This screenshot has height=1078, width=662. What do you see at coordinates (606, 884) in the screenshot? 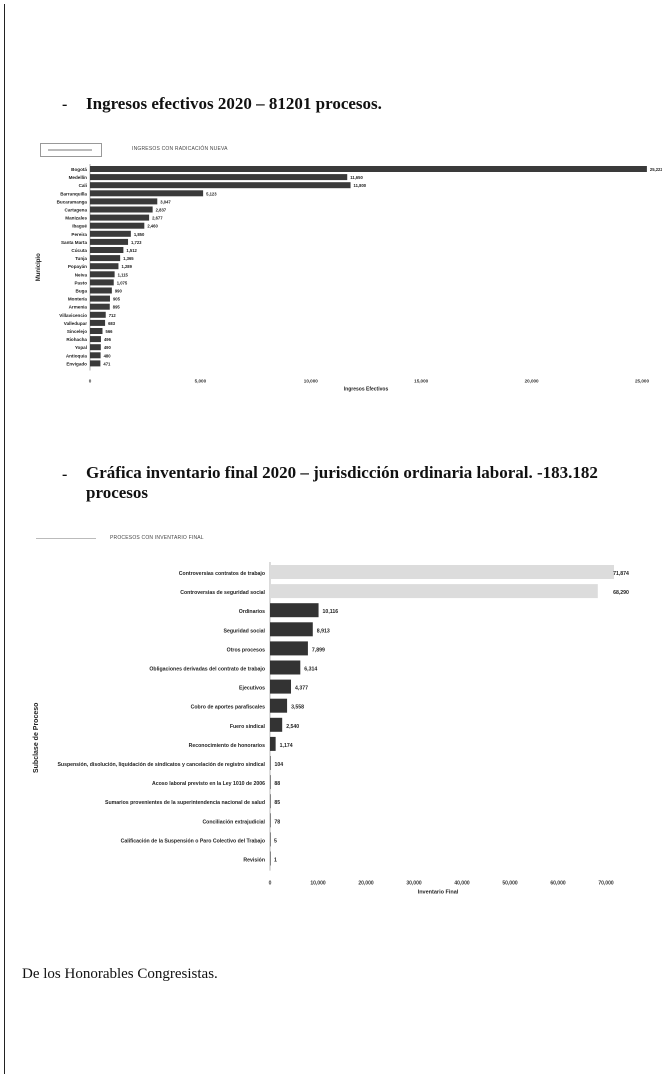
I see `chart2-x-tick-label: 70,000` at bounding box center [606, 884].